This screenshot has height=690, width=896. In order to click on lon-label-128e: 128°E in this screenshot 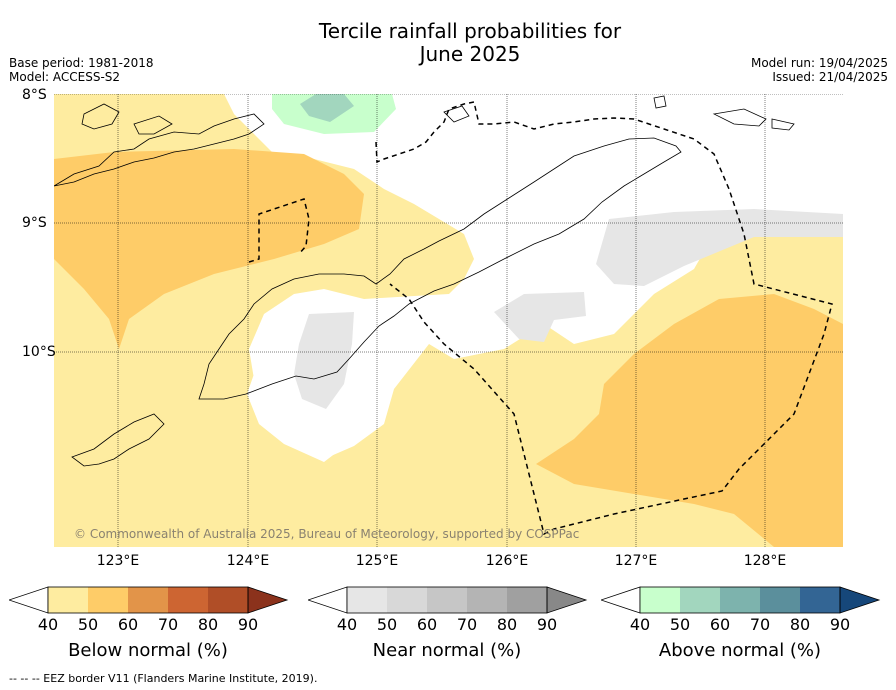, I will do `click(765, 561)`.